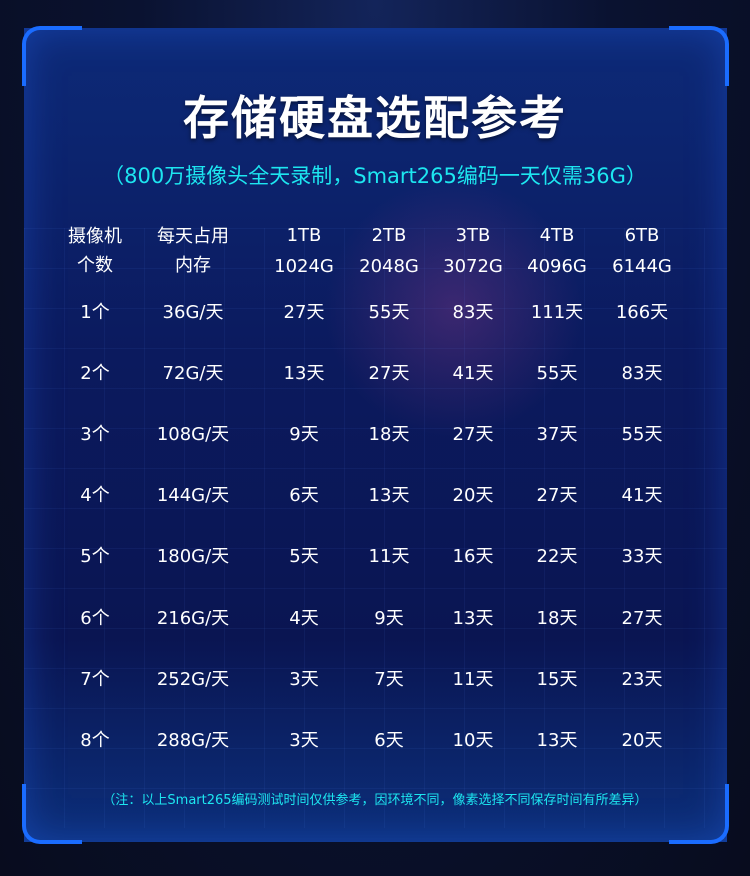  Describe the element at coordinates (95, 618) in the screenshot. I see `camera-count-cell: 6个` at that location.